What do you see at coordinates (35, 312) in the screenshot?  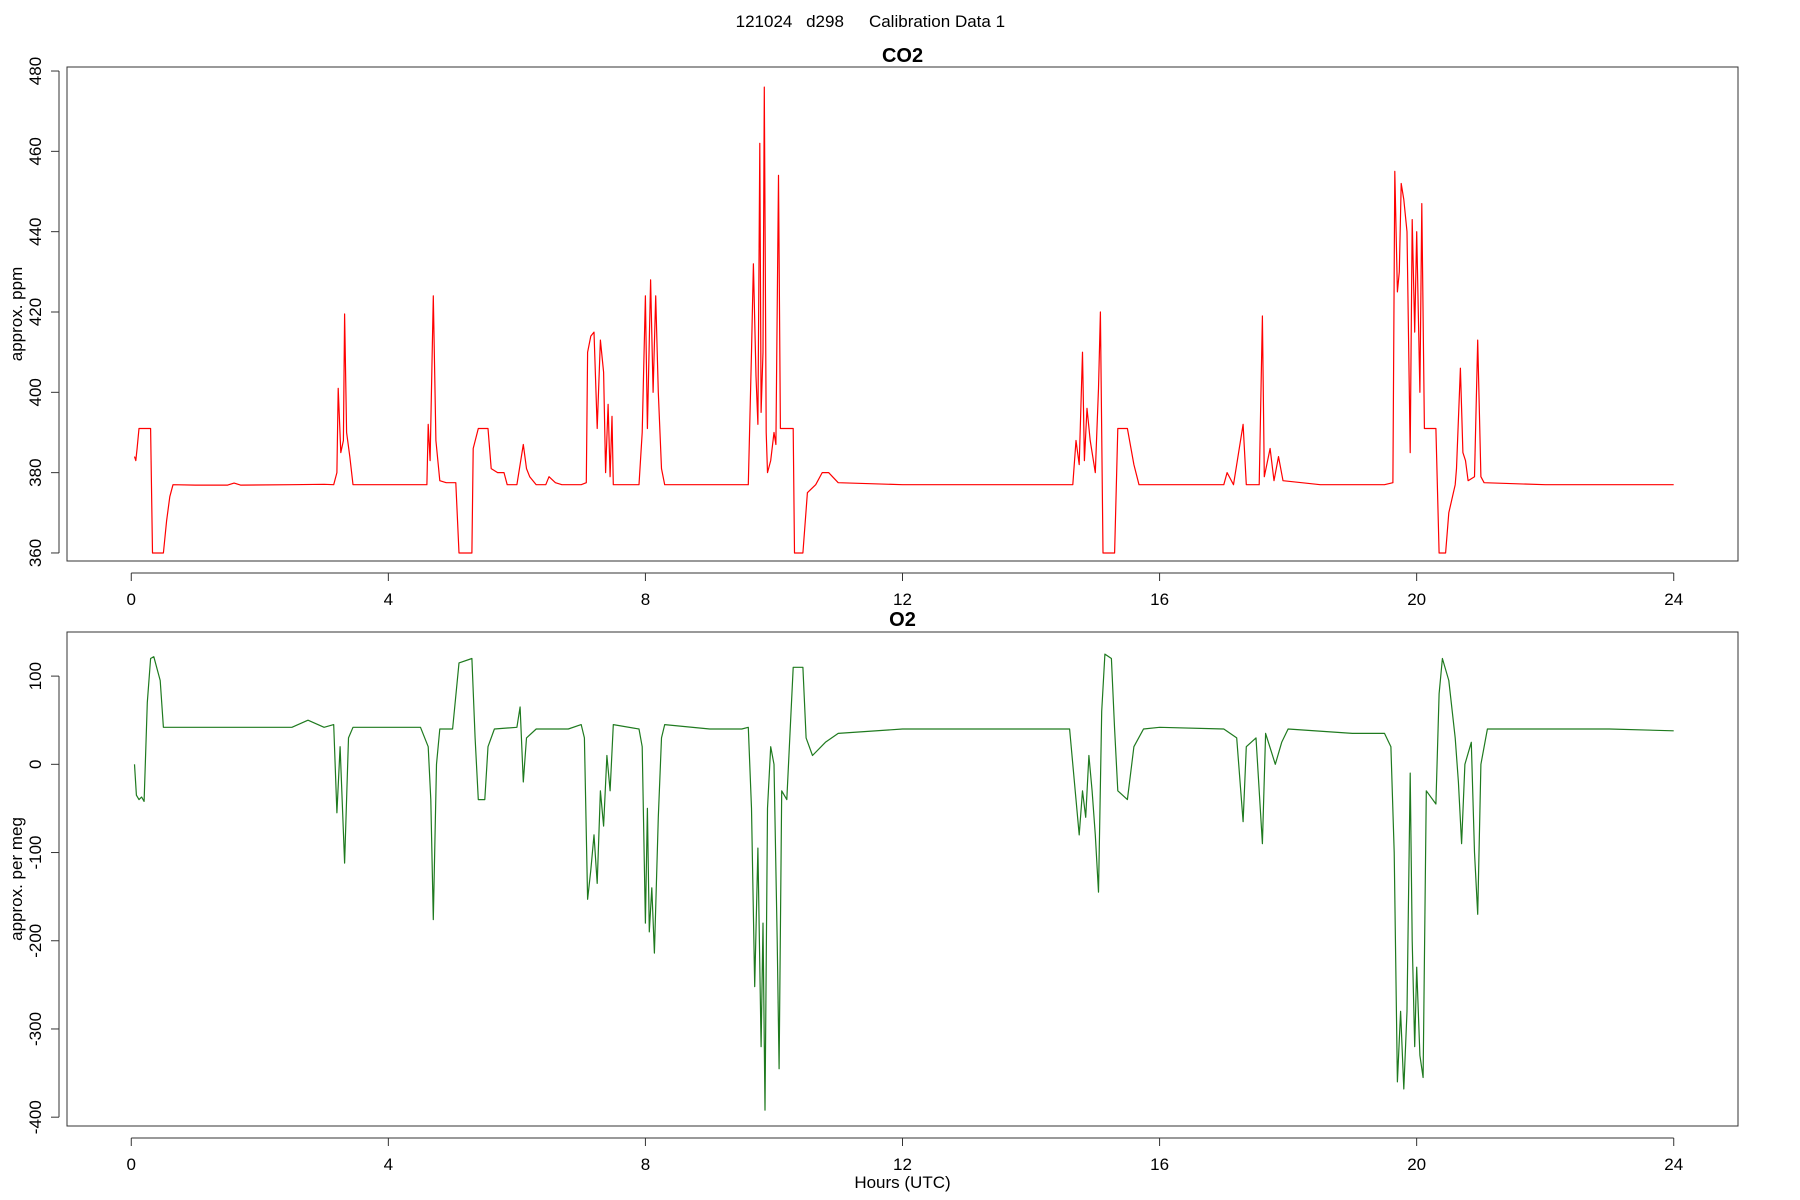 I see `co2-y-tick-label: 420` at bounding box center [35, 312].